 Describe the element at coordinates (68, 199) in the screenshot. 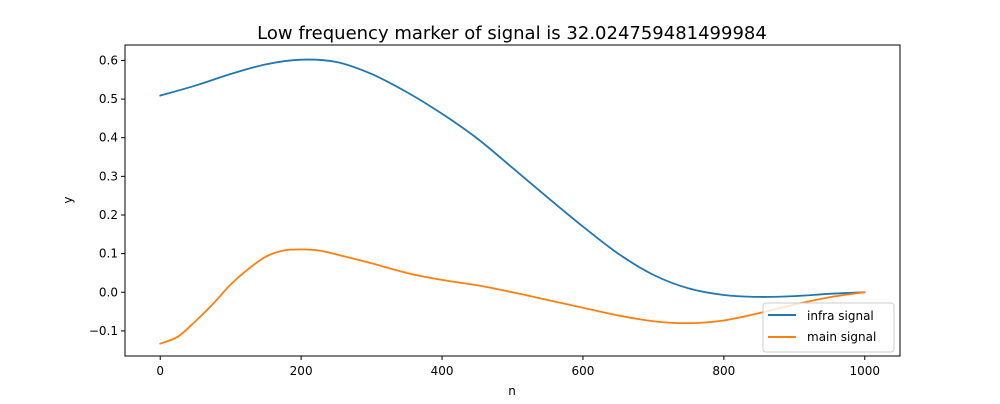

I see `y-axis-label: y` at that location.